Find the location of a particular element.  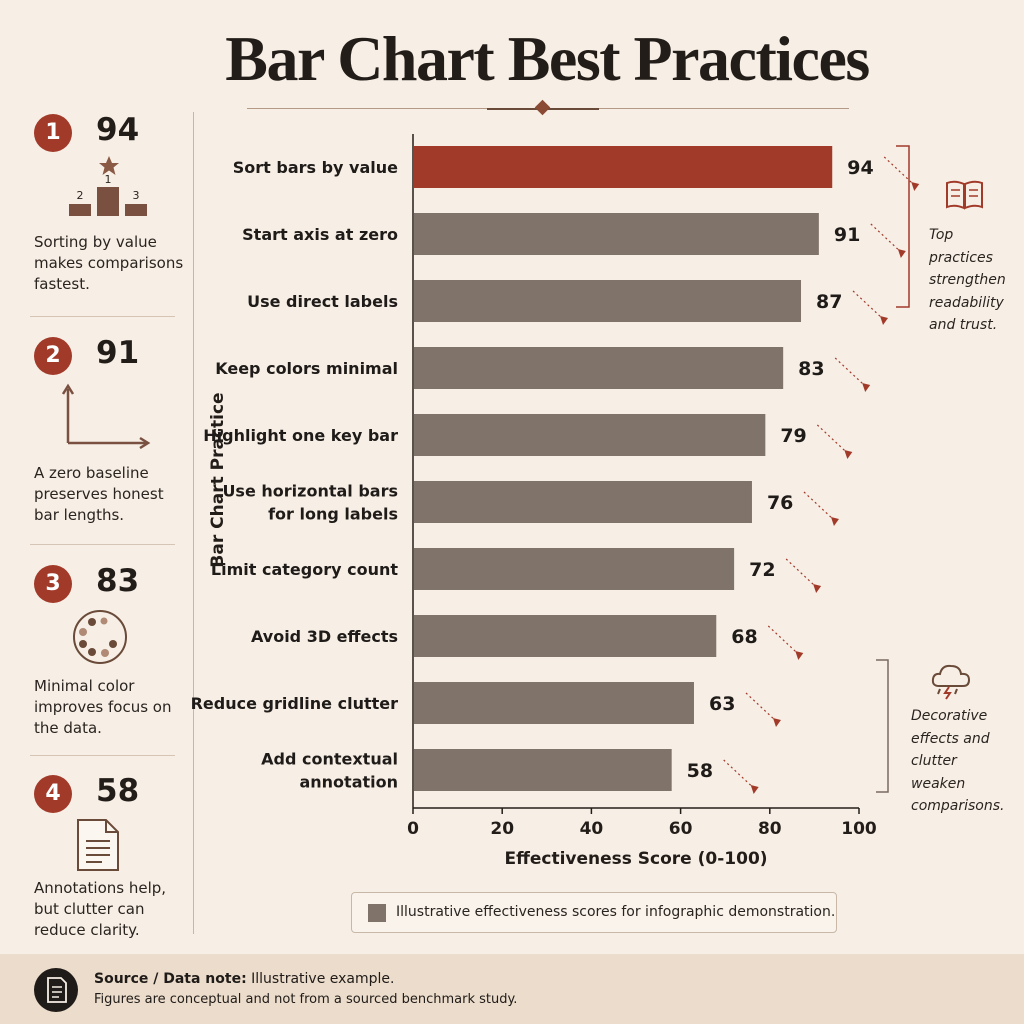

x-axis-label: Effectiveness Score (0-100) is located at coordinates (636, 859).